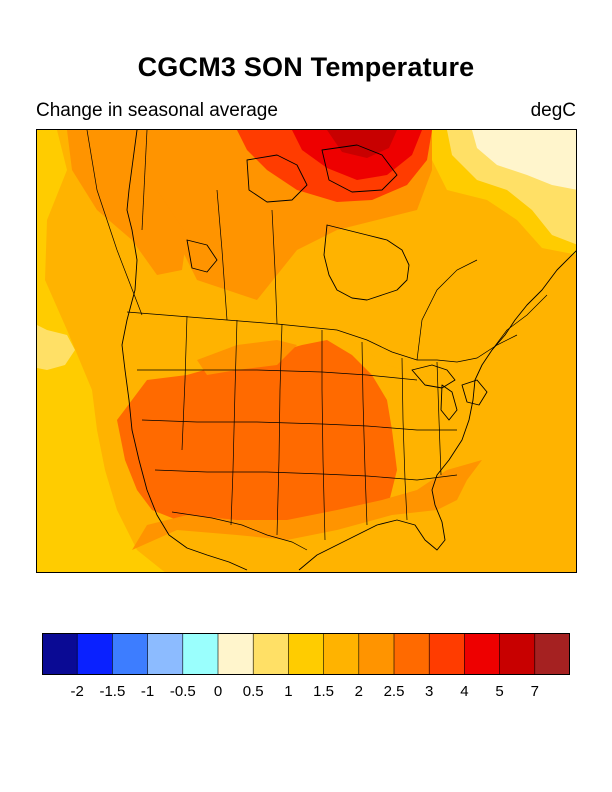 This screenshot has width=612, height=792. Describe the element at coordinates (499, 691) in the screenshot. I see `colorbar-tick-label: 5` at that location.